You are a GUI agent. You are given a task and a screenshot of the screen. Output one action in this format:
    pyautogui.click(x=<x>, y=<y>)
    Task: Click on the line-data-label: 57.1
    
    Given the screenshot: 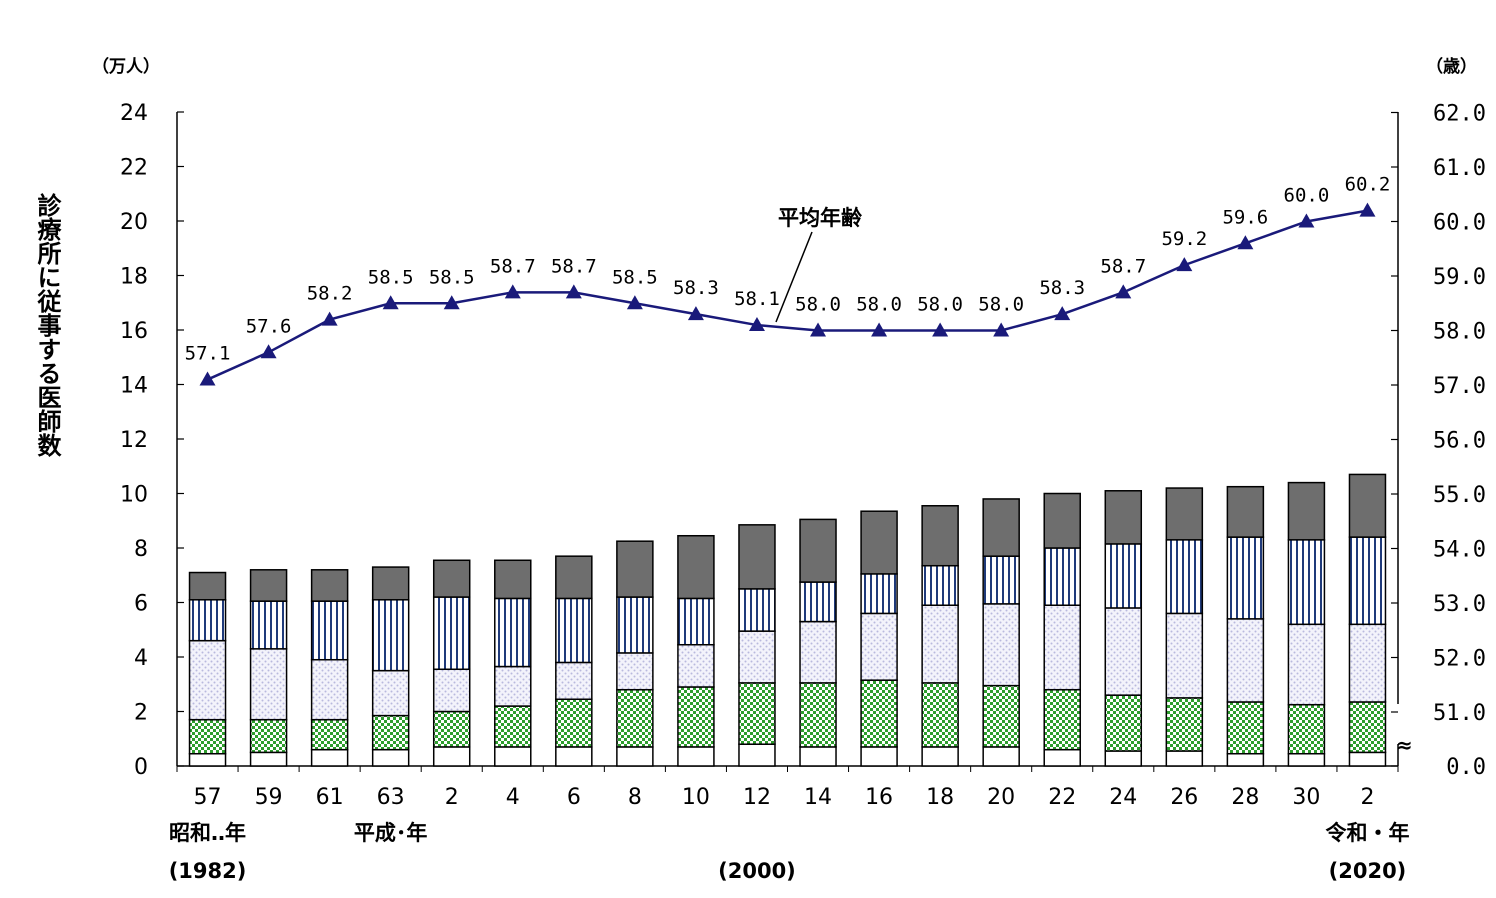 What is the action you would take?
    pyautogui.click(x=208, y=354)
    